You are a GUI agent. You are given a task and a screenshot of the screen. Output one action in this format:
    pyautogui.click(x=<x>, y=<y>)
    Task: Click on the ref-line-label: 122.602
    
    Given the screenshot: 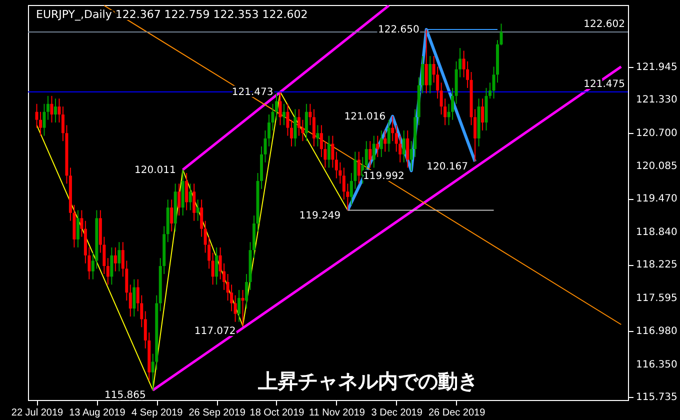 What is the action you would take?
    pyautogui.click(x=604, y=24)
    